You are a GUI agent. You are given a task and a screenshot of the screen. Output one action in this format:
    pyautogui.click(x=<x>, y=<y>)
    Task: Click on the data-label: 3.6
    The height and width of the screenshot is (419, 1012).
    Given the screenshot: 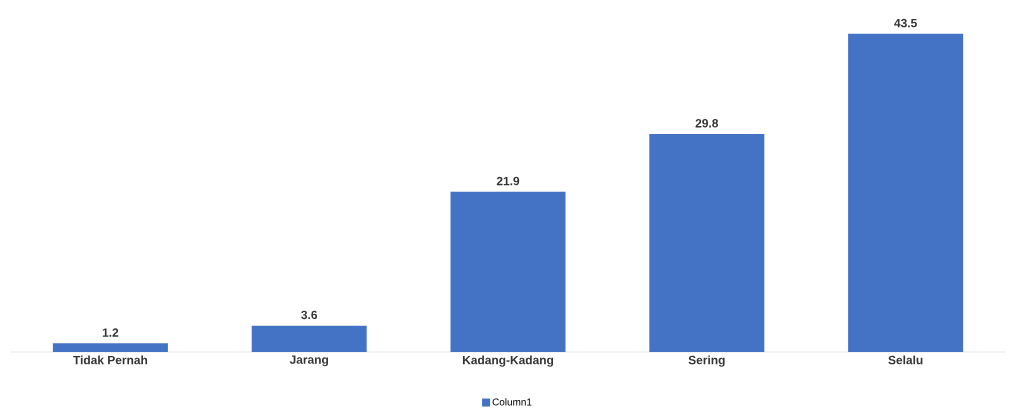 What is the action you would take?
    pyautogui.click(x=309, y=315)
    